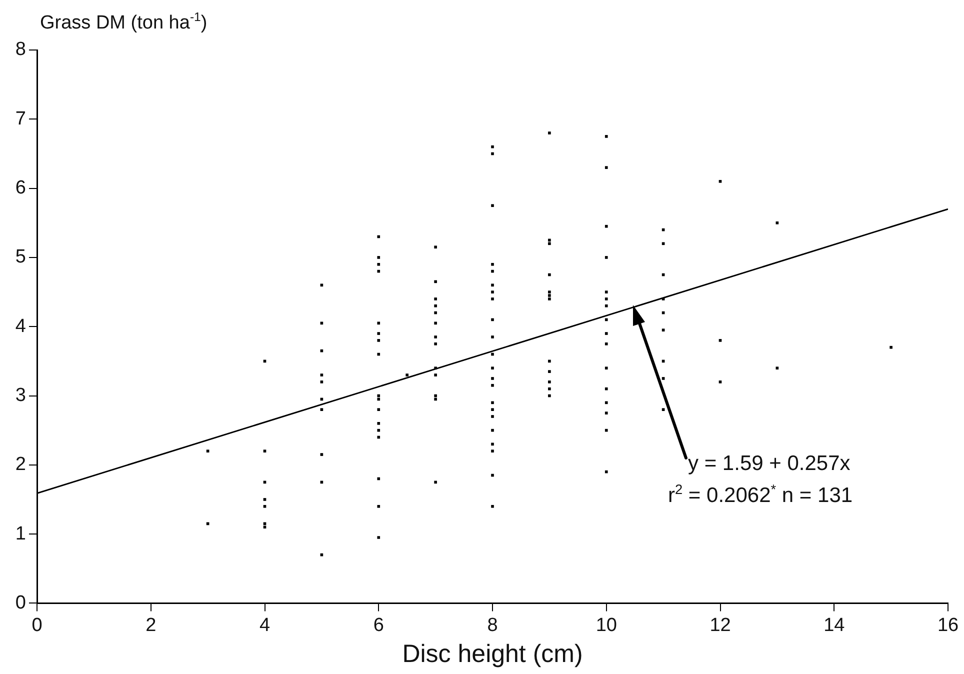 This screenshot has height=674, width=964. What do you see at coordinates (378, 625) in the screenshot?
I see `x-tick-label: 6` at bounding box center [378, 625].